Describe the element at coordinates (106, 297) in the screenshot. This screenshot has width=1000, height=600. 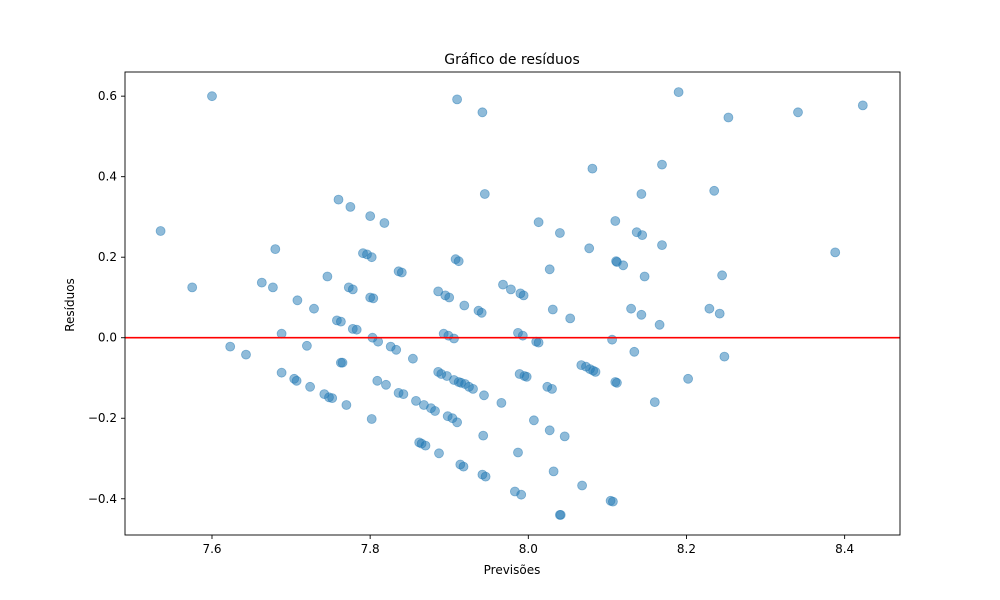
I see `y-axis-ticks: −0.4 −0.2 0.0 0.2 0.4 0.6` at that location.